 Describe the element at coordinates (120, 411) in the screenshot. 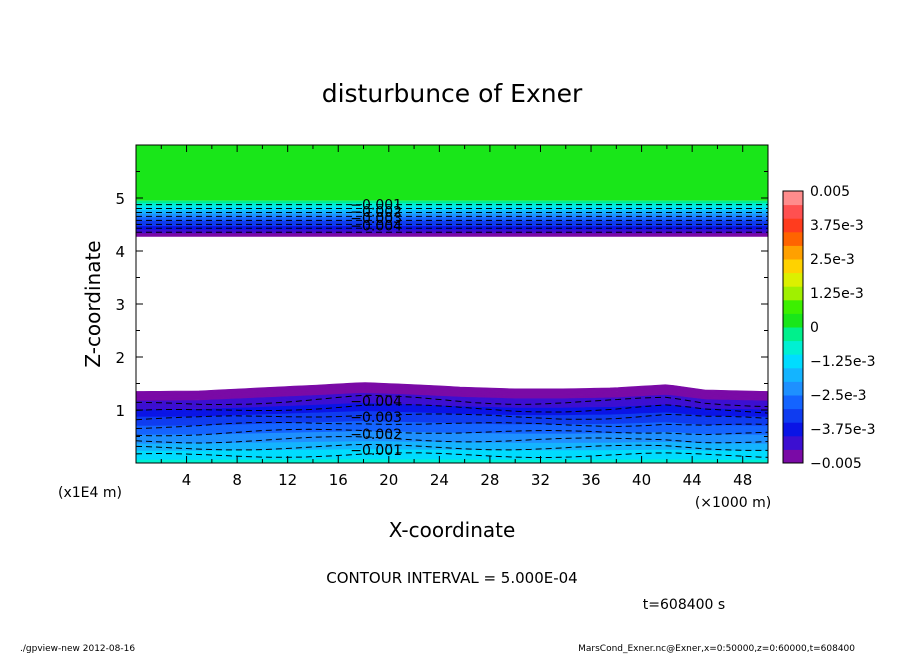

I see `y-tick-label: 1` at that location.